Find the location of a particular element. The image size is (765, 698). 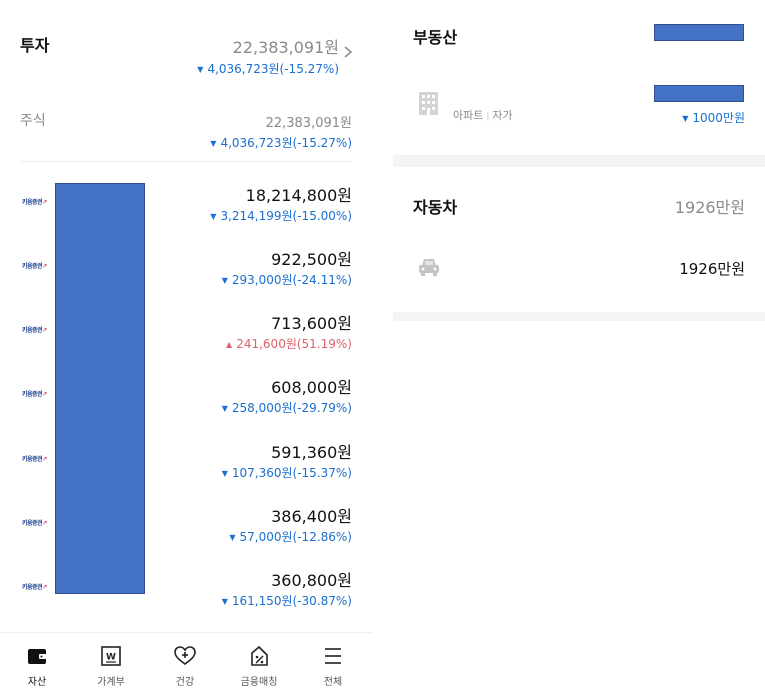

holding-amount: 360,800원 is located at coordinates (311, 580).